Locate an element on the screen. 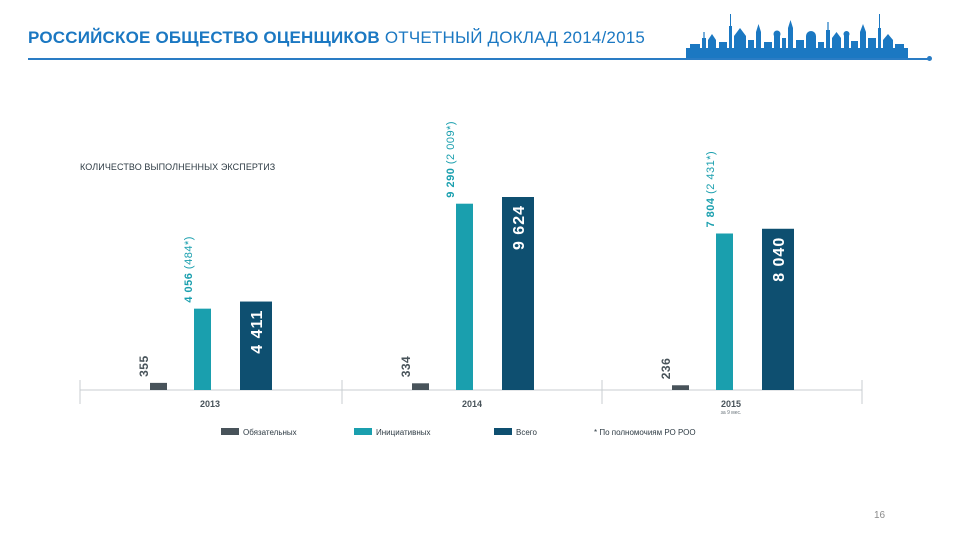 This screenshot has height=540, width=960. header-divider is located at coordinates (479, 59).